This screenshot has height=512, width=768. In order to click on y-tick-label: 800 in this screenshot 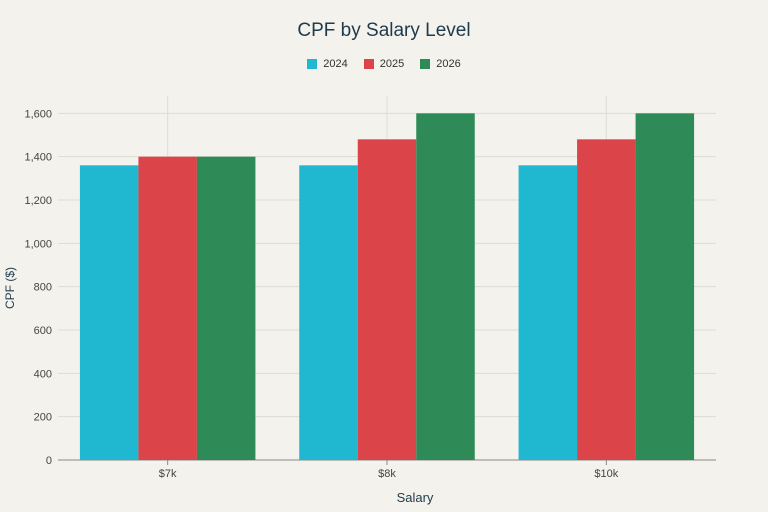, I will do `click(43, 288)`.